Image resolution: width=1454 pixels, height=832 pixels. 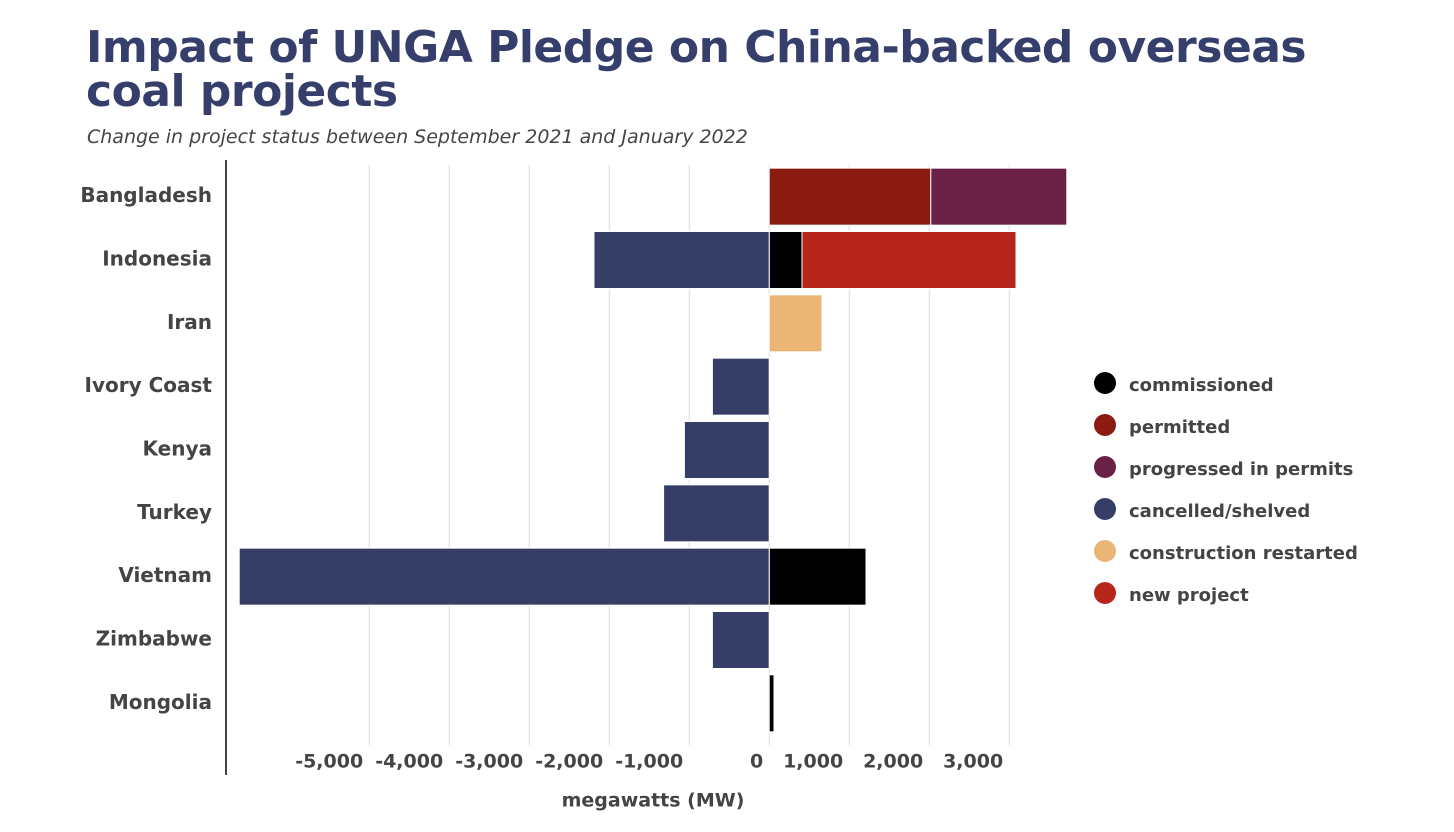 What do you see at coordinates (1219, 511) in the screenshot?
I see `legend-label: cancelled/shelved` at bounding box center [1219, 511].